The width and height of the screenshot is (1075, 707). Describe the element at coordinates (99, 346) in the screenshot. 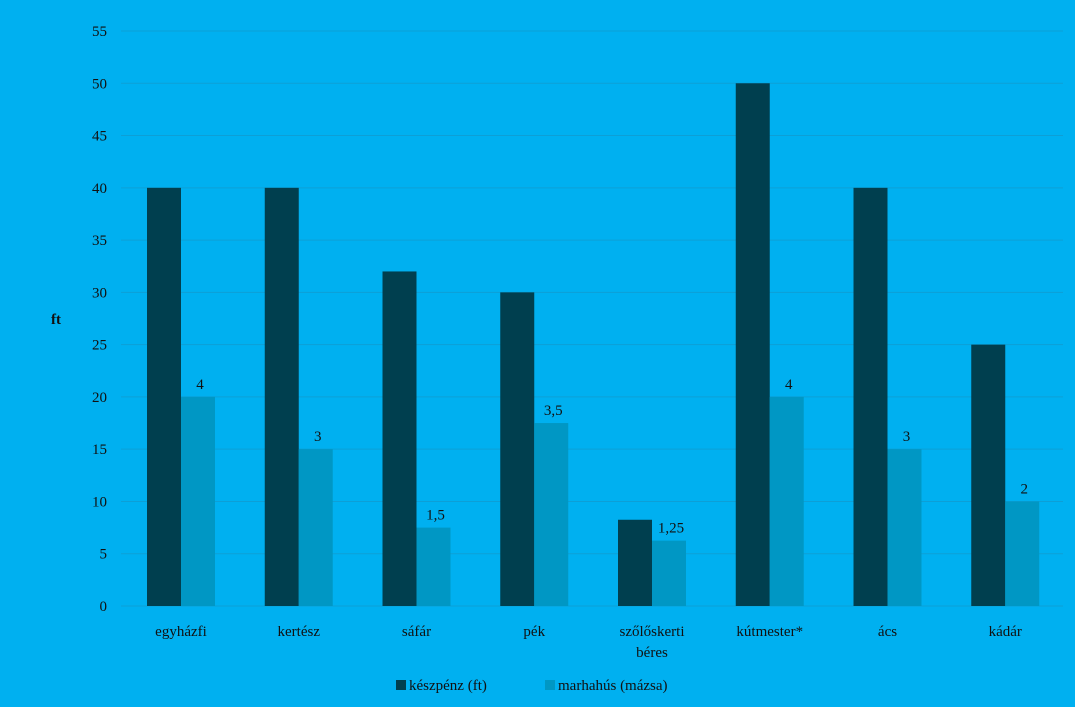

I see `y-tick-label: 25` at that location.